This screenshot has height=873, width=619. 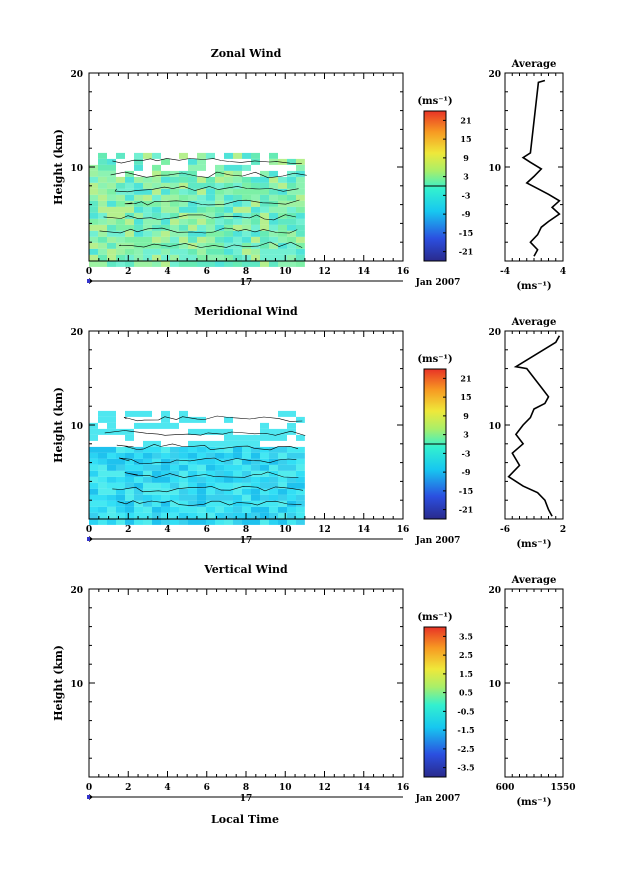 I want to click on colorbar-tick-label: 15, so click(x=465, y=139).